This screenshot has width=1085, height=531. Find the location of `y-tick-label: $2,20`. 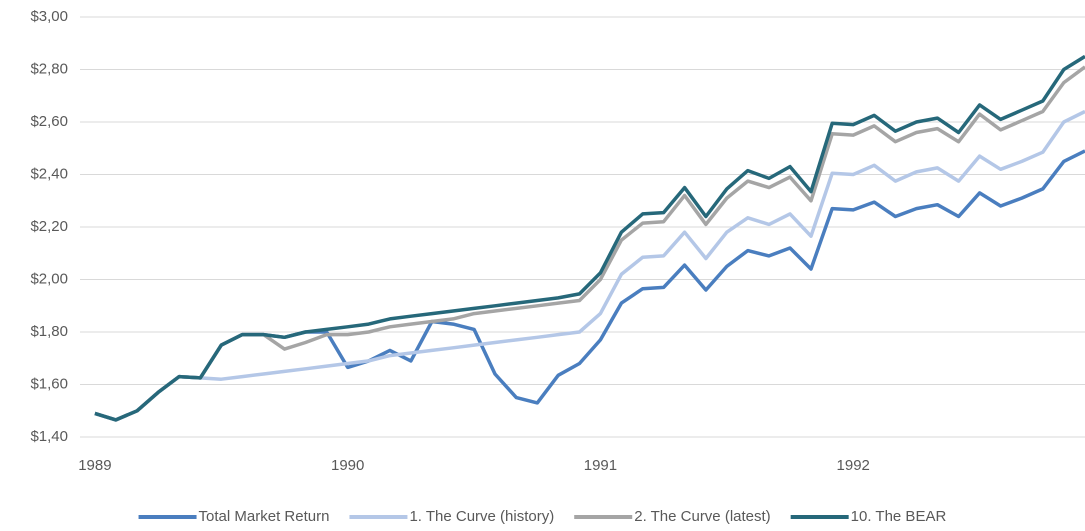

y-tick-label: $2,20 is located at coordinates (49, 226).